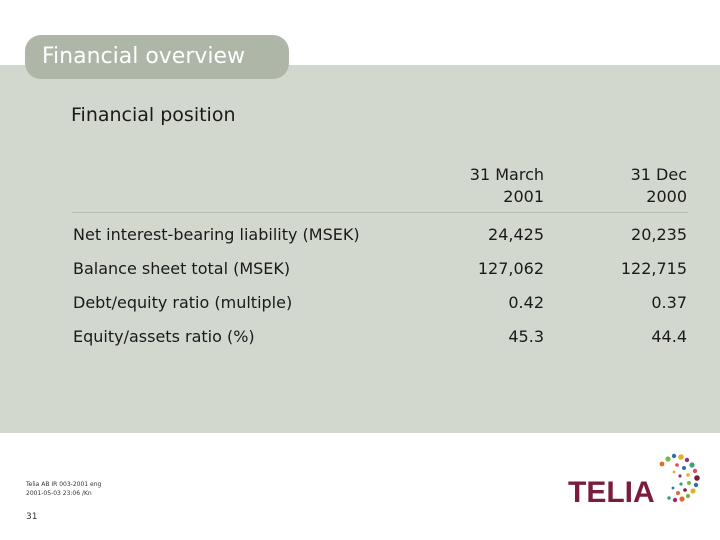 Image resolution: width=720 pixels, height=540 pixels. I want to click on row-value-march-2001: 0.42, so click(526, 302).